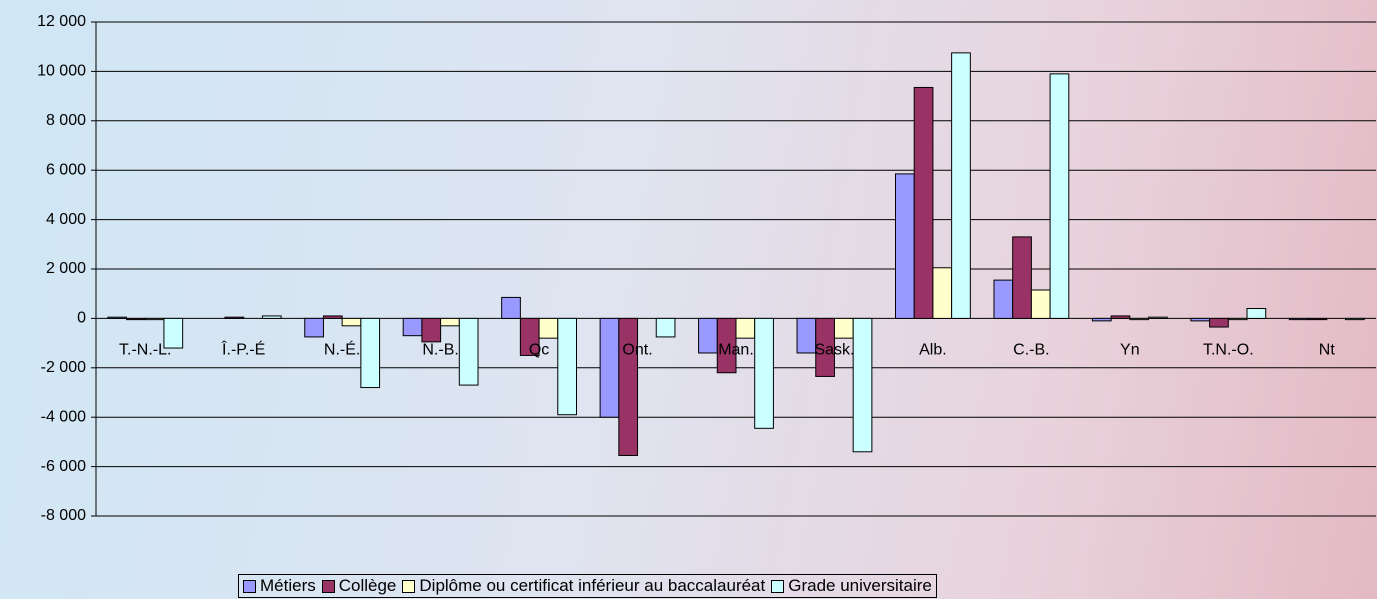 The height and width of the screenshot is (599, 1377). I want to click on y-tick-label: 10 000, so click(61, 71).